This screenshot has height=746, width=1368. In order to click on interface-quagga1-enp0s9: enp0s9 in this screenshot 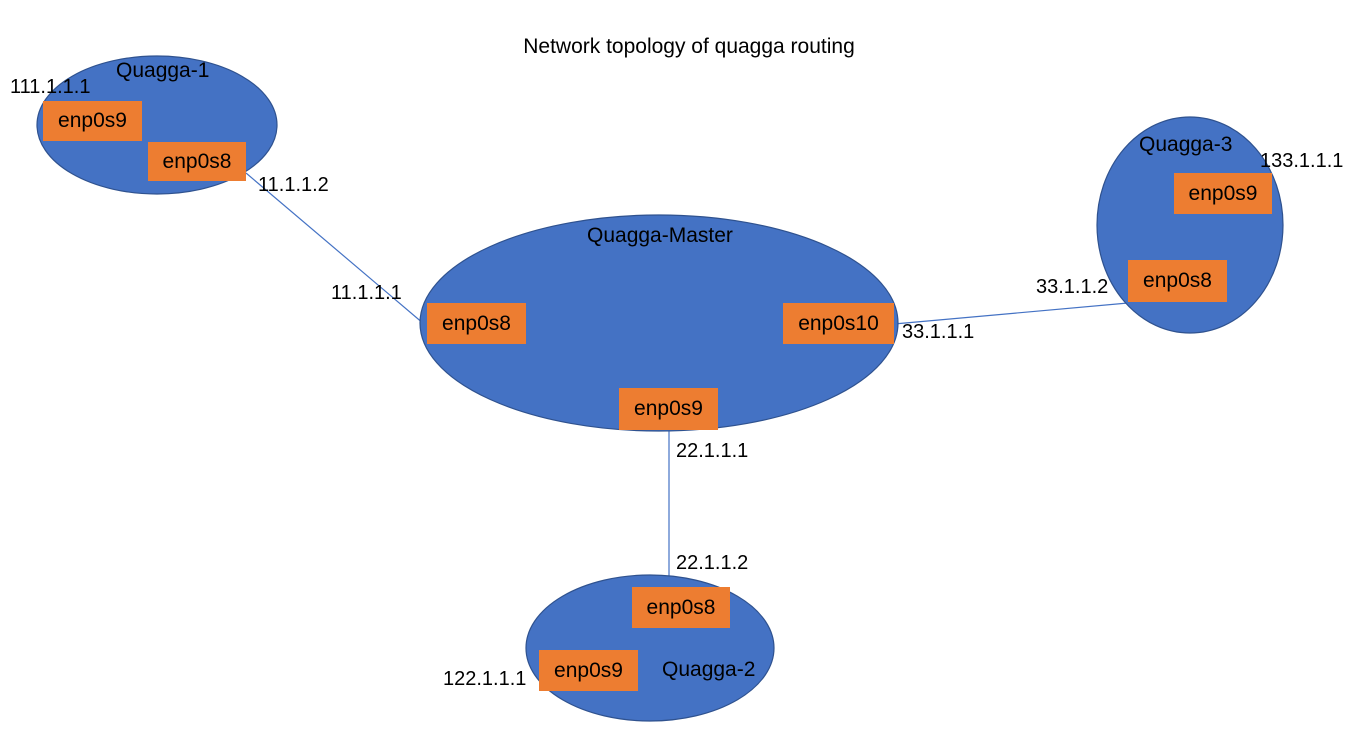, I will do `click(92, 121)`.